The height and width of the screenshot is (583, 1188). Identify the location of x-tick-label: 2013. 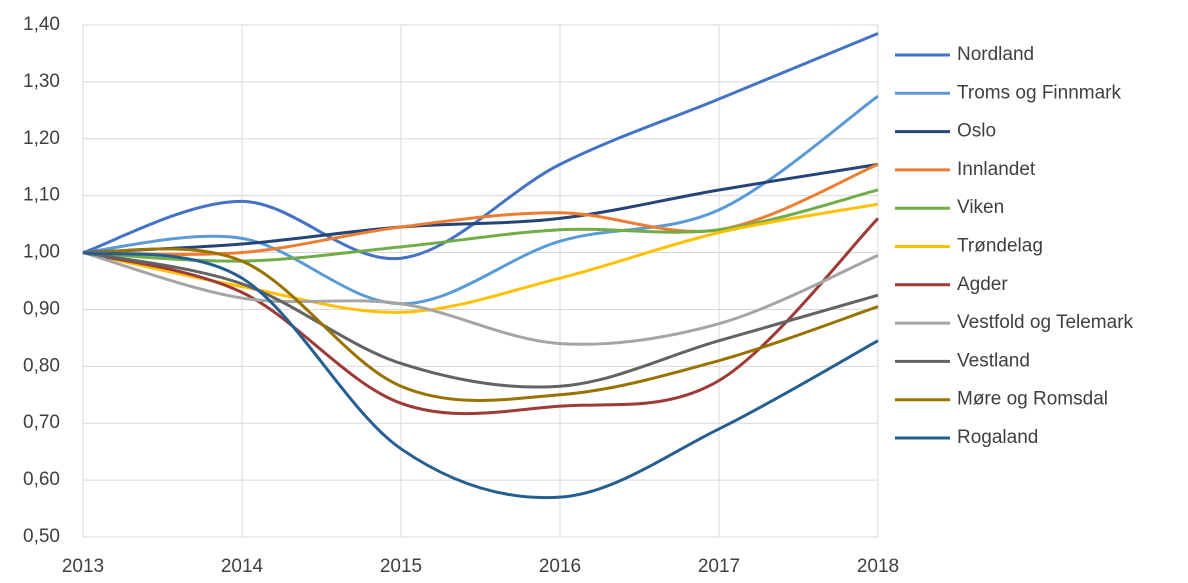
(83, 566).